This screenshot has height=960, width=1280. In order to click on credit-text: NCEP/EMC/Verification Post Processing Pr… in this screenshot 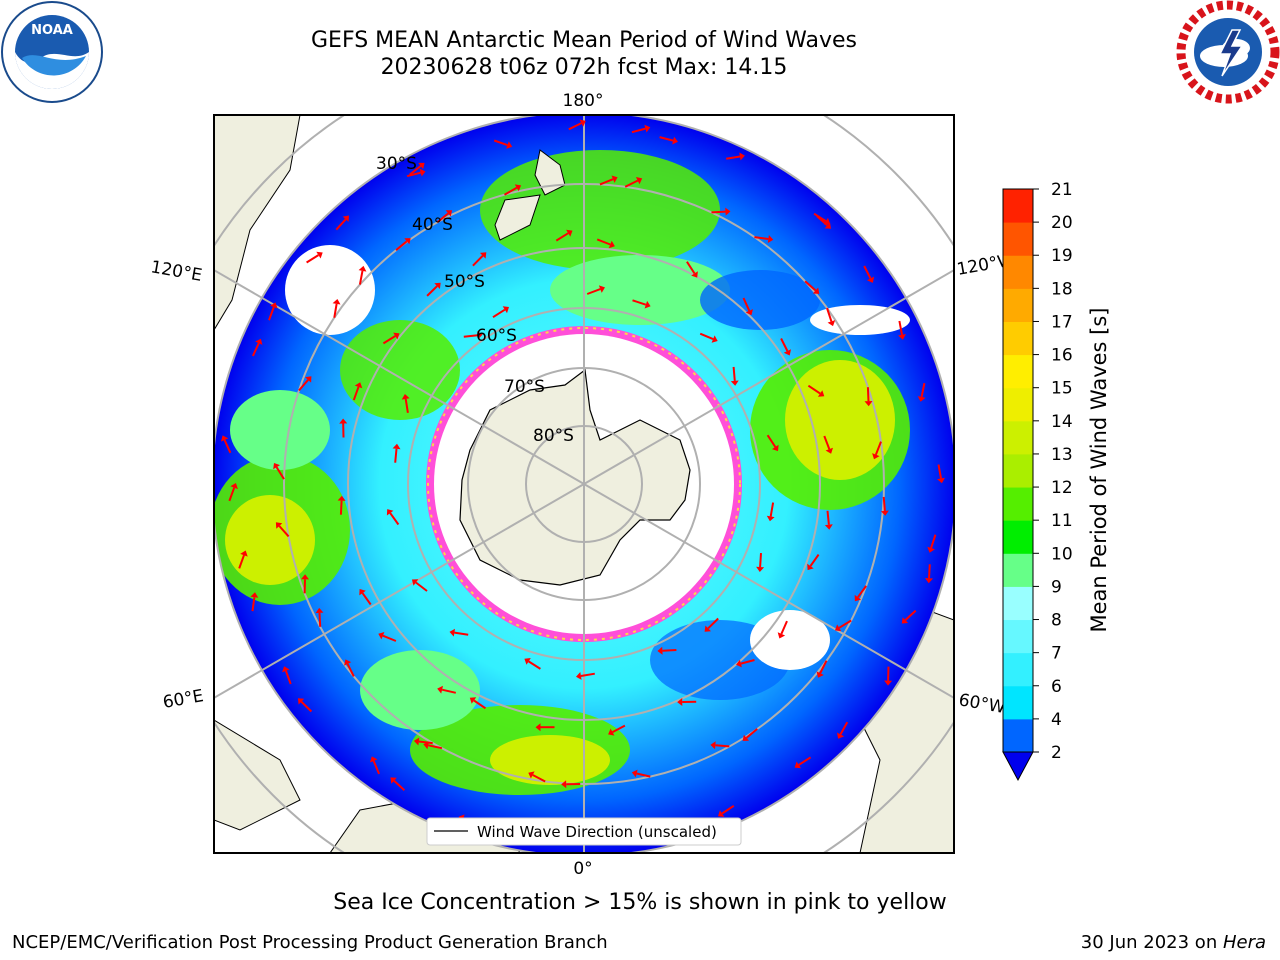, I will do `click(310, 942)`.